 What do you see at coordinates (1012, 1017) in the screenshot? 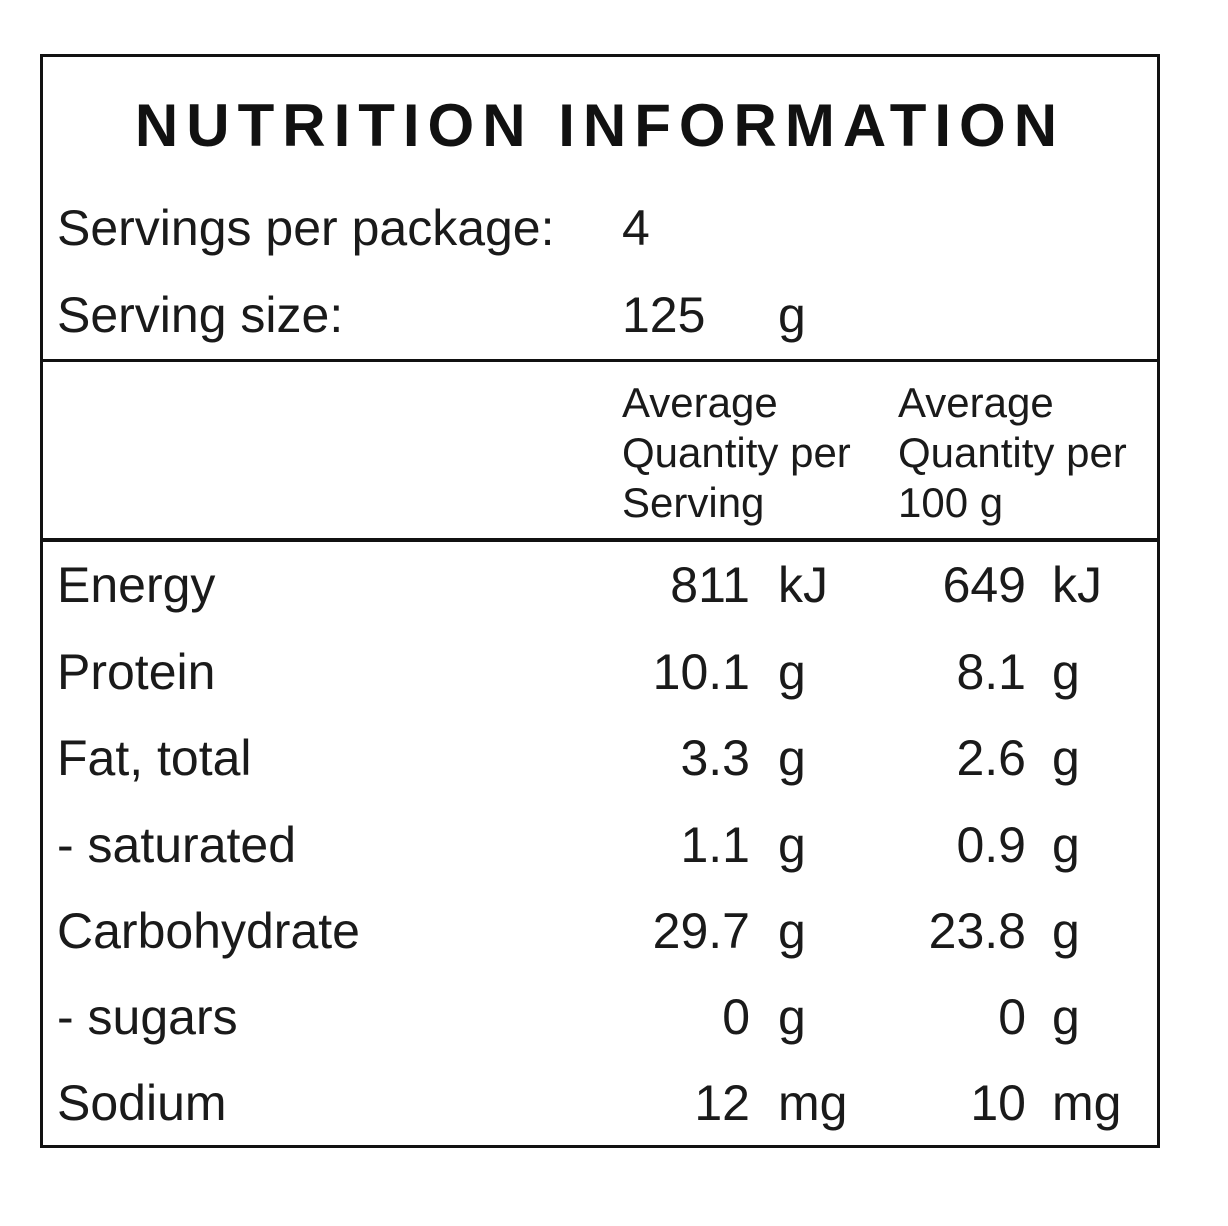
I see `per-100g-value: 0` at bounding box center [1012, 1017].